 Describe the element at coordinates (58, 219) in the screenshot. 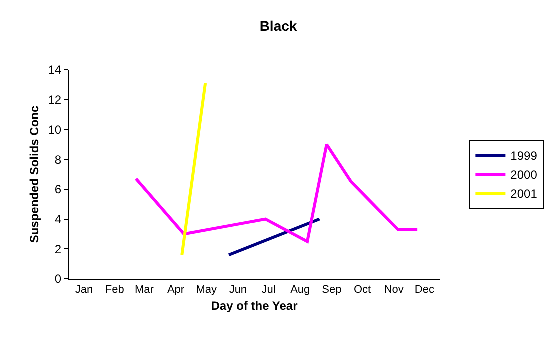

I see `y-tick-label: 4` at that location.